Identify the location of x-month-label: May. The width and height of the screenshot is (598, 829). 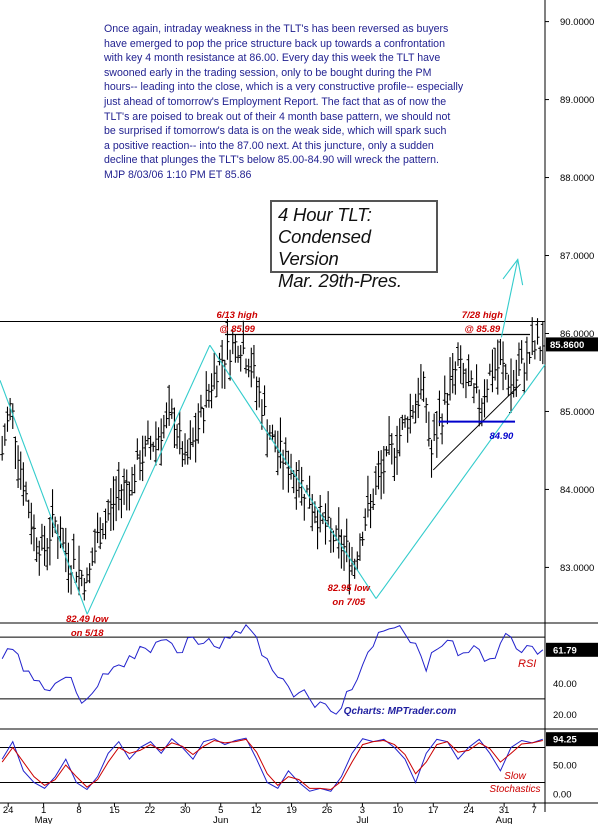
(44, 819).